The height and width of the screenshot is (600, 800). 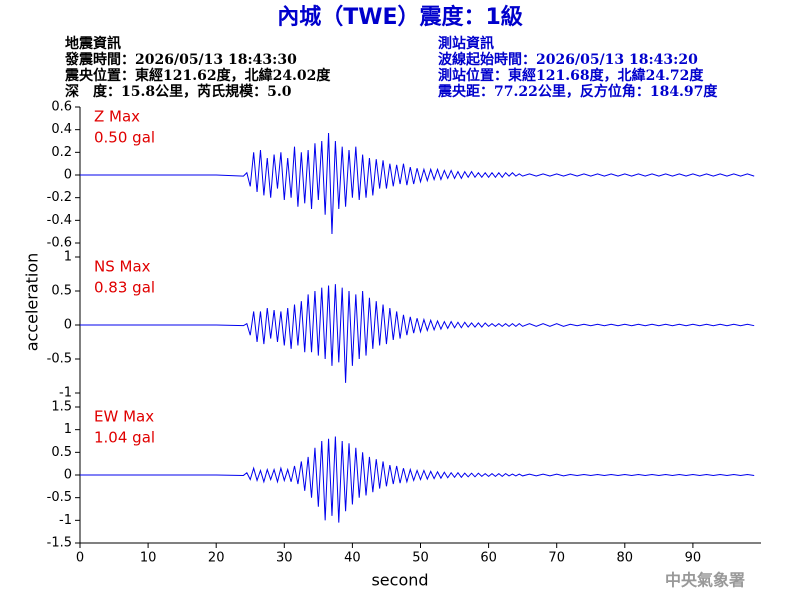 What do you see at coordinates (59, 543) in the screenshot?
I see `y-tick-label: -1.5` at bounding box center [59, 543].